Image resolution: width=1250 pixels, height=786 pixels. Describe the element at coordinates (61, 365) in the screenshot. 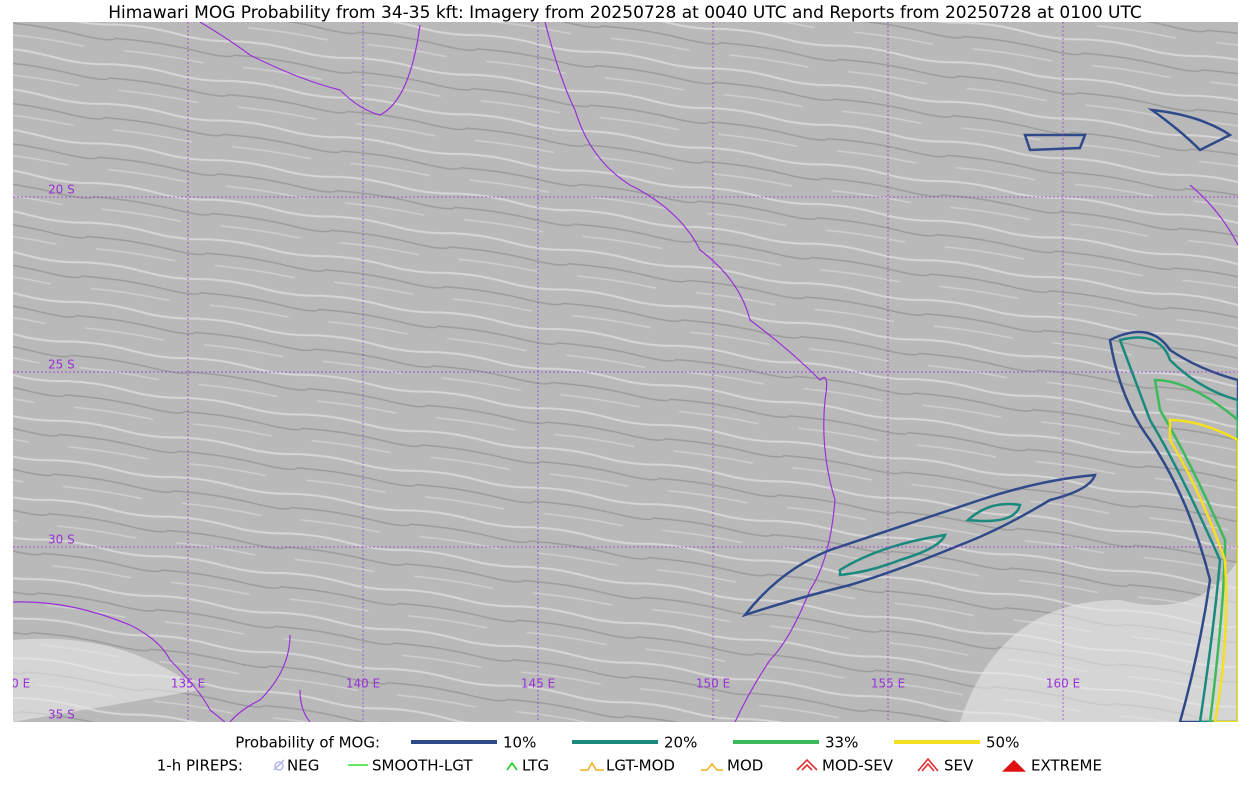

I see `lat-label: 25 S` at that location.